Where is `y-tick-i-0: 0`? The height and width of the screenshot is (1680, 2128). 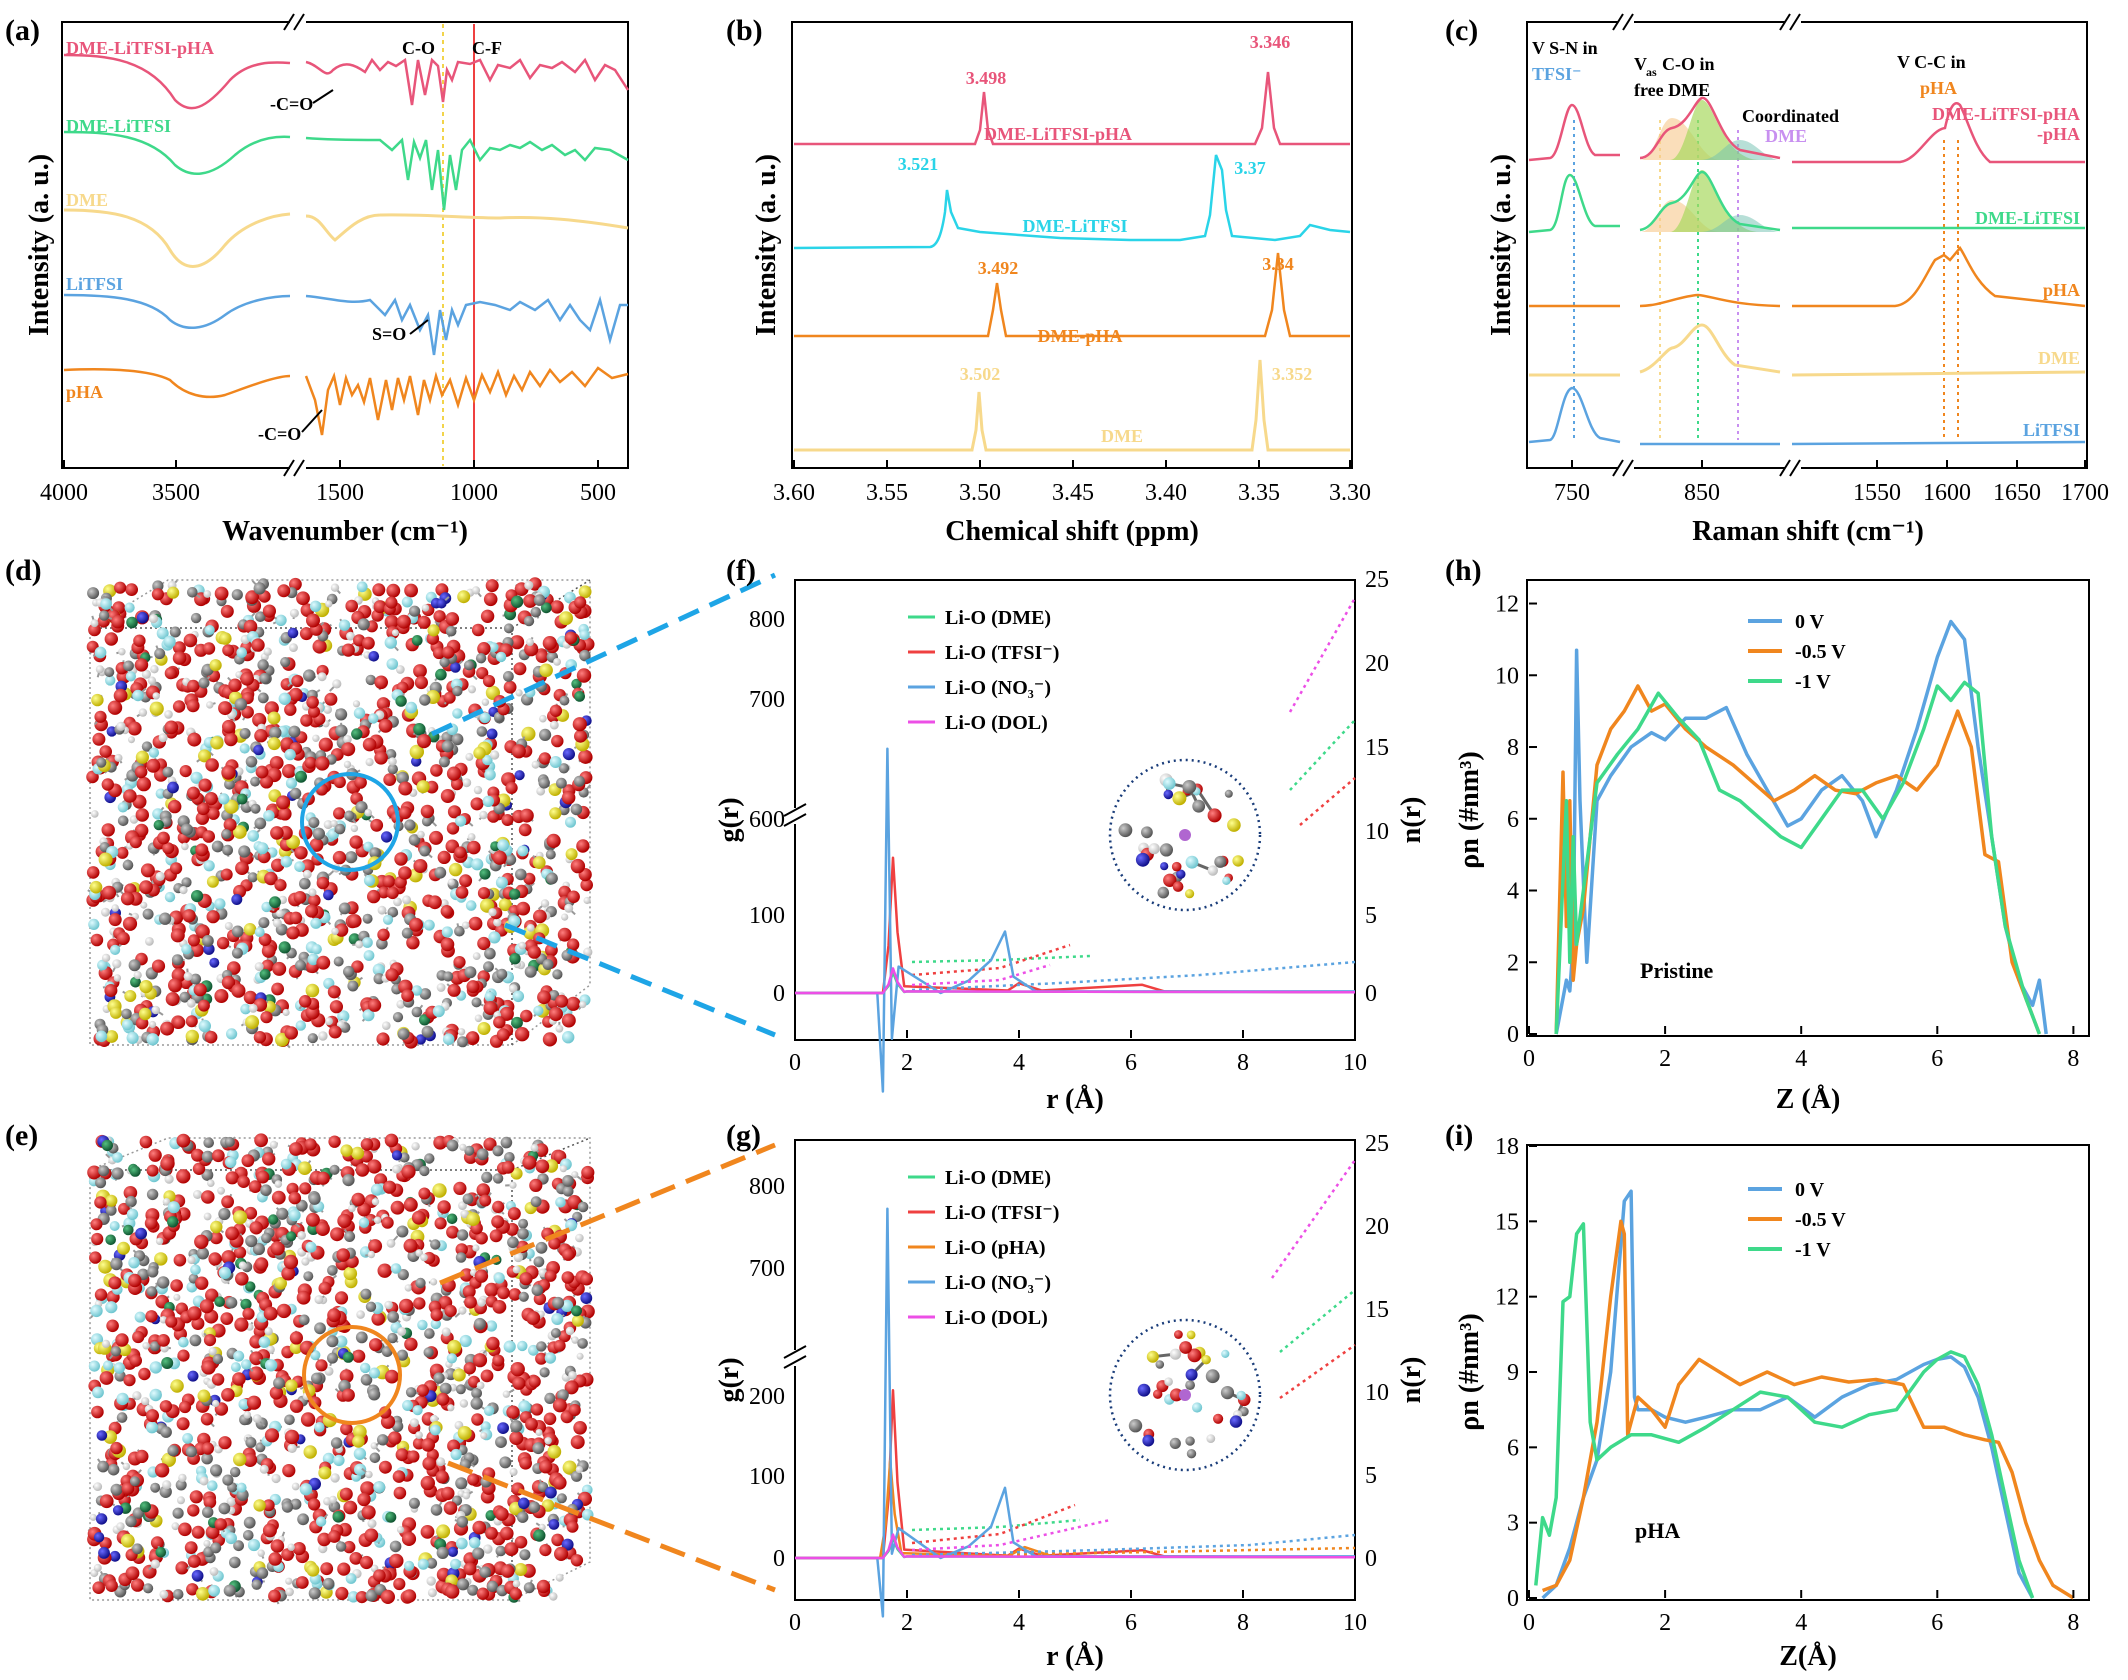
y-tick-i-0: 0 is located at coordinates (1513, 1599).